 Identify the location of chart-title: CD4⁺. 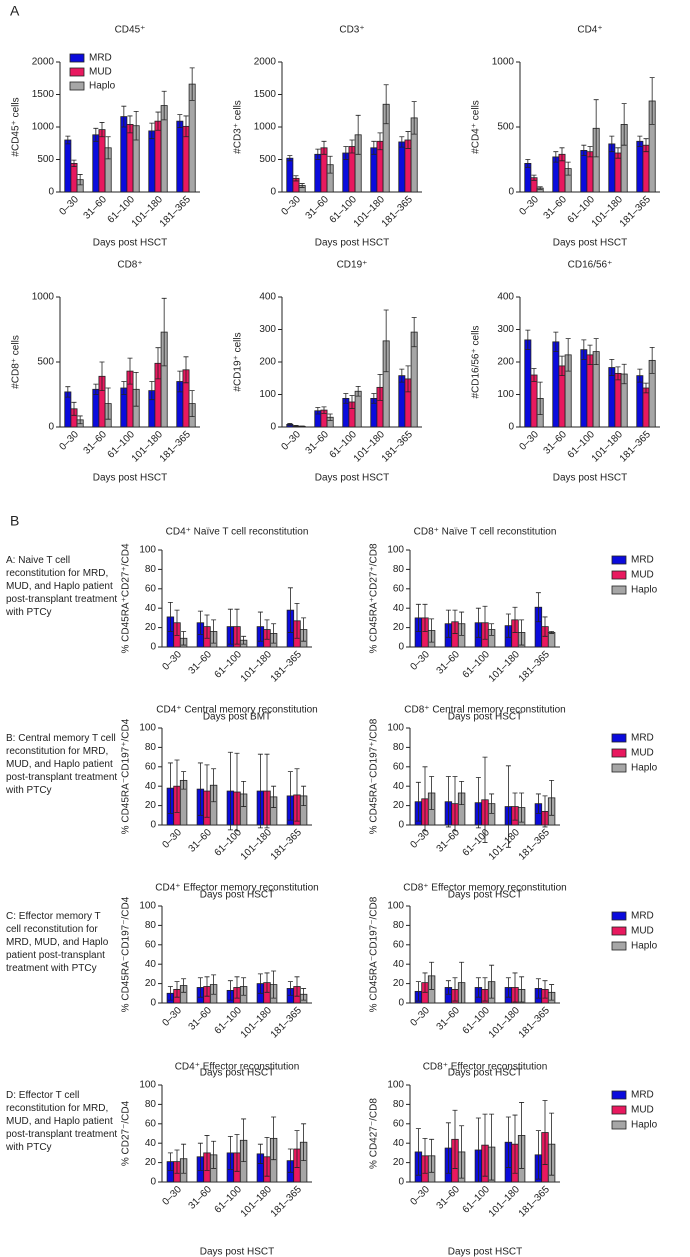
(589, 30).